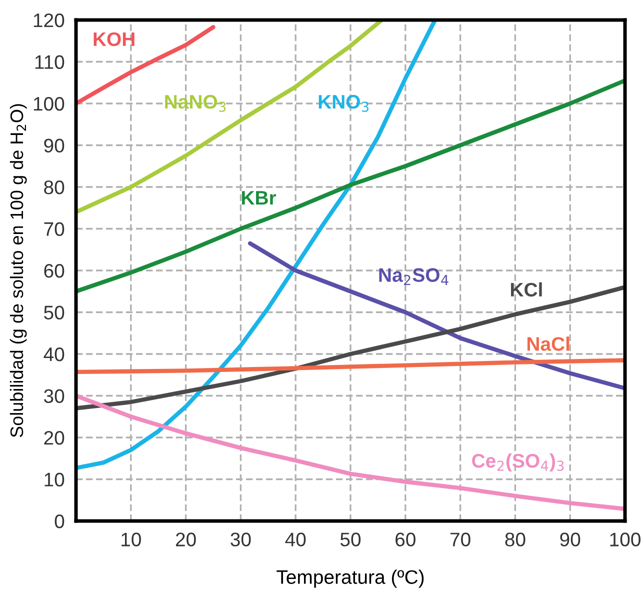 The width and height of the screenshot is (641, 590). What do you see at coordinates (350, 579) in the screenshot?
I see `x-axis-title: Temperatura (ºC)` at bounding box center [350, 579].